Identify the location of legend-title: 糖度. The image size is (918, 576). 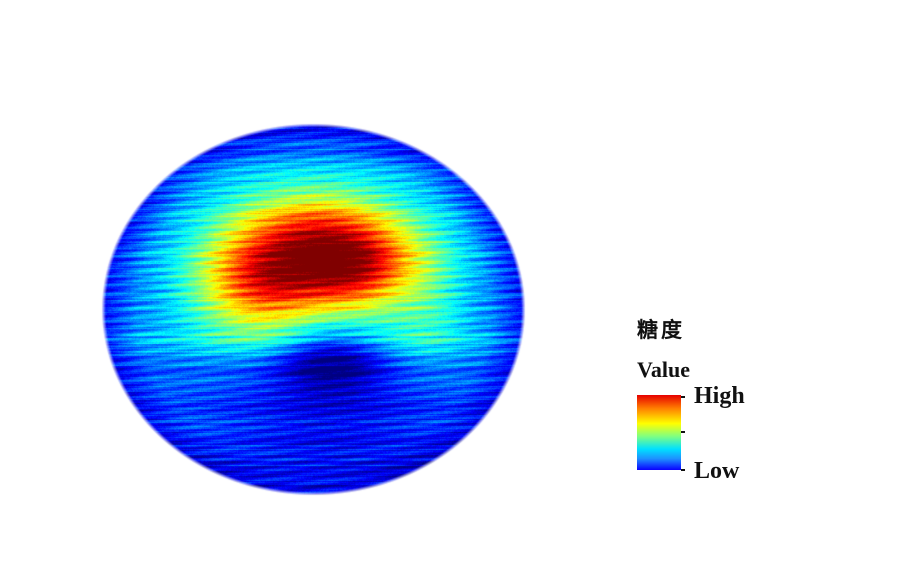
(661, 330).